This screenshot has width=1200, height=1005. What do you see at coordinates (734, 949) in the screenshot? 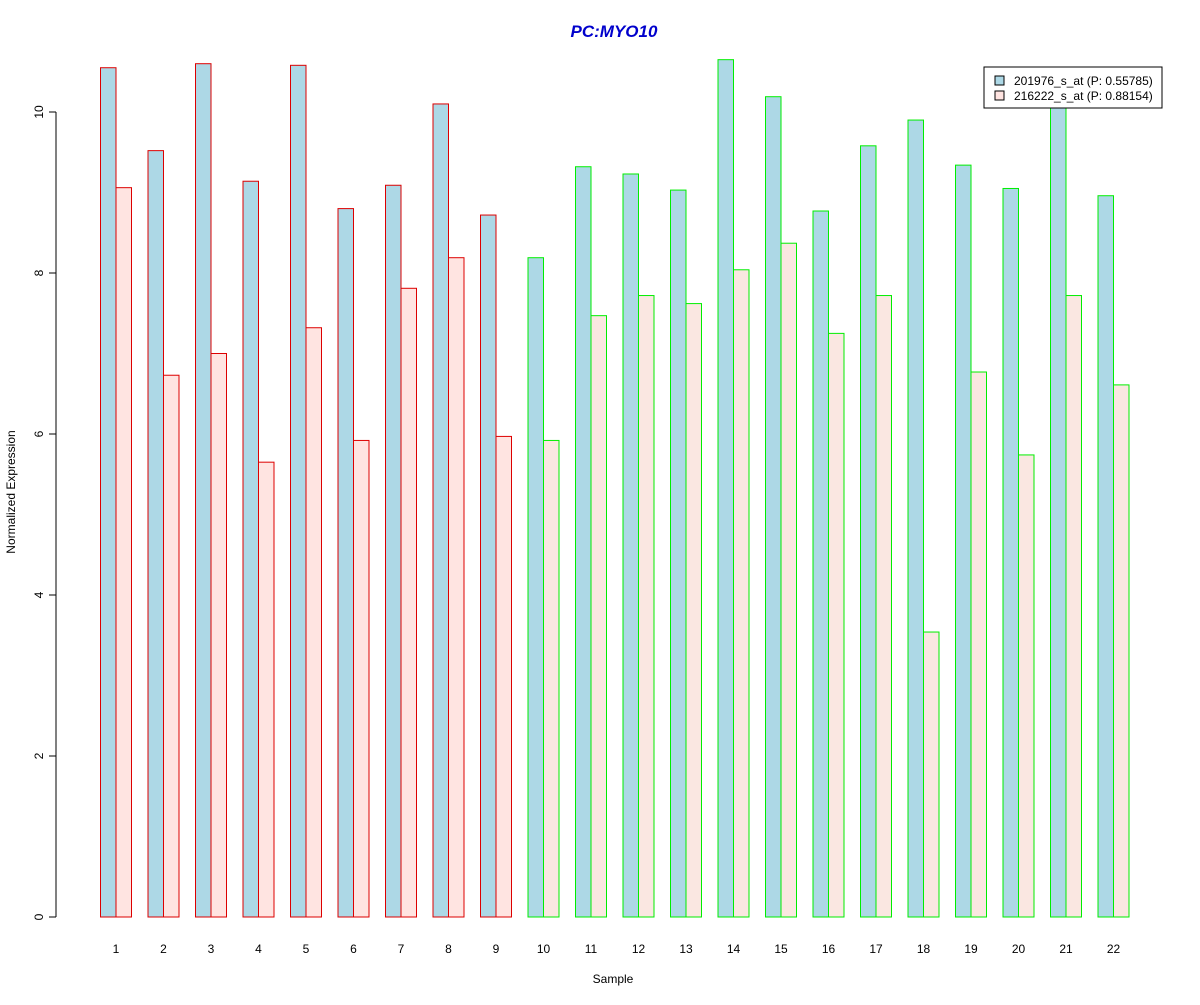
I see `x-tick-label: 14` at bounding box center [734, 949].